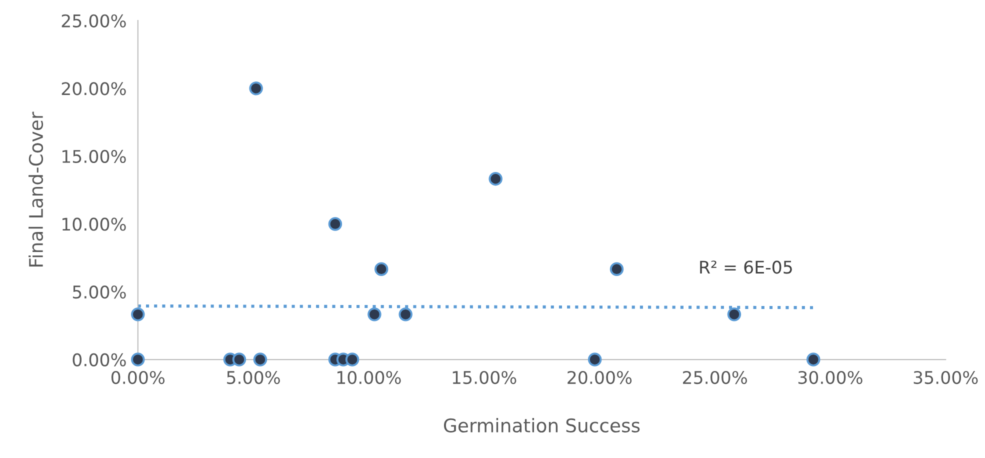  I want to click on x-tick-label: 25.00%, so click(715, 377).